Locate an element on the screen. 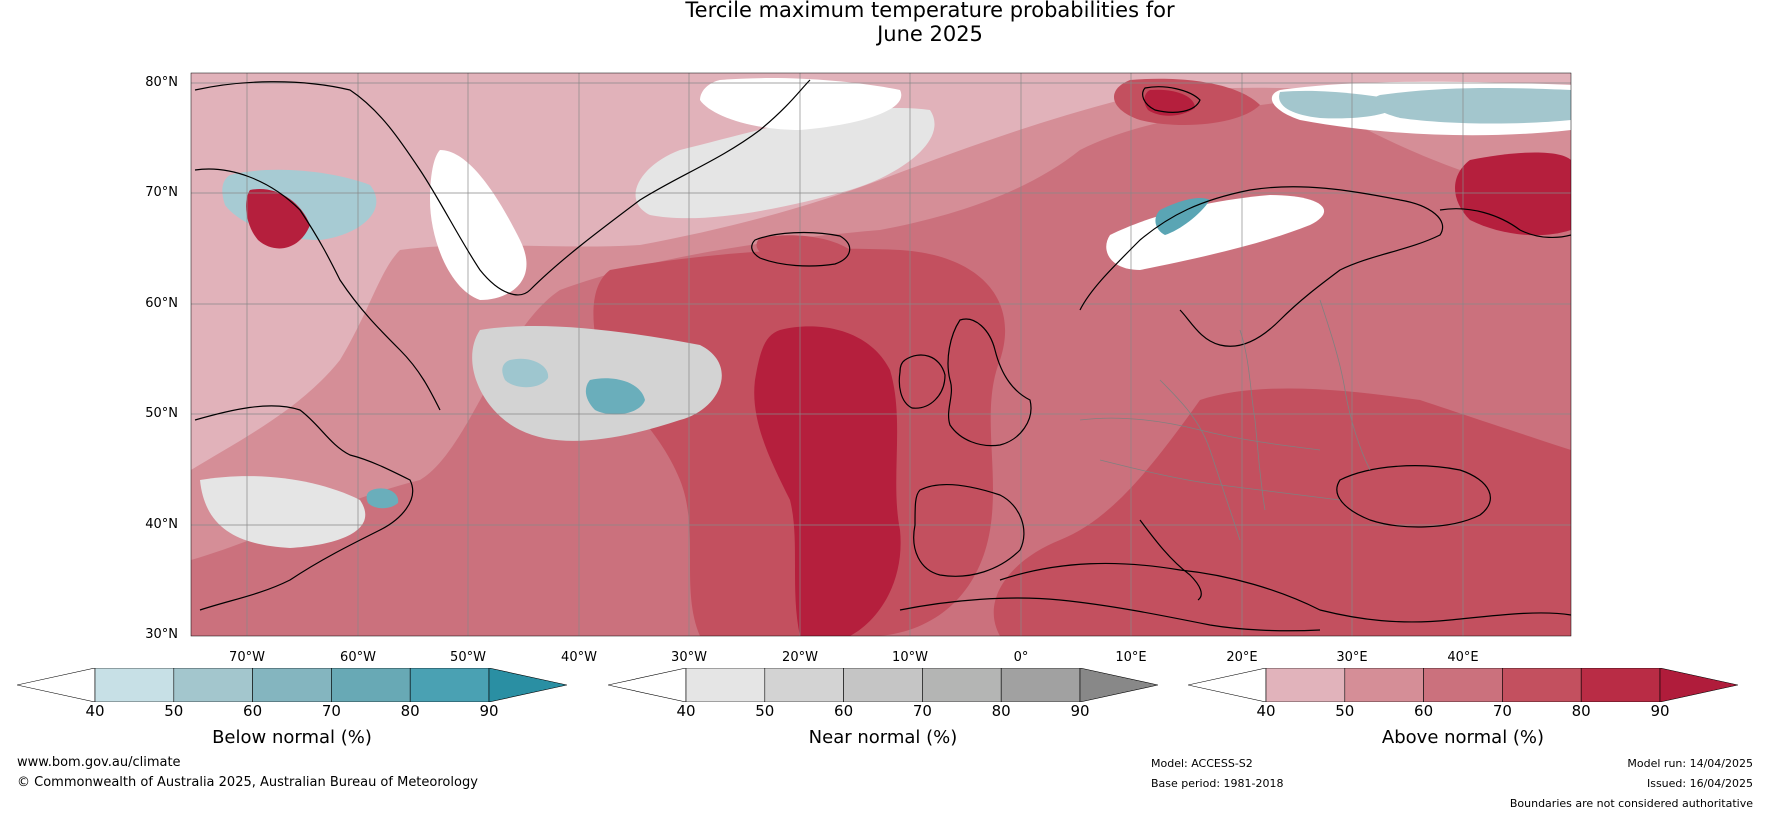 This screenshot has width=1770, height=816. lon-label: 60°W is located at coordinates (358, 657).